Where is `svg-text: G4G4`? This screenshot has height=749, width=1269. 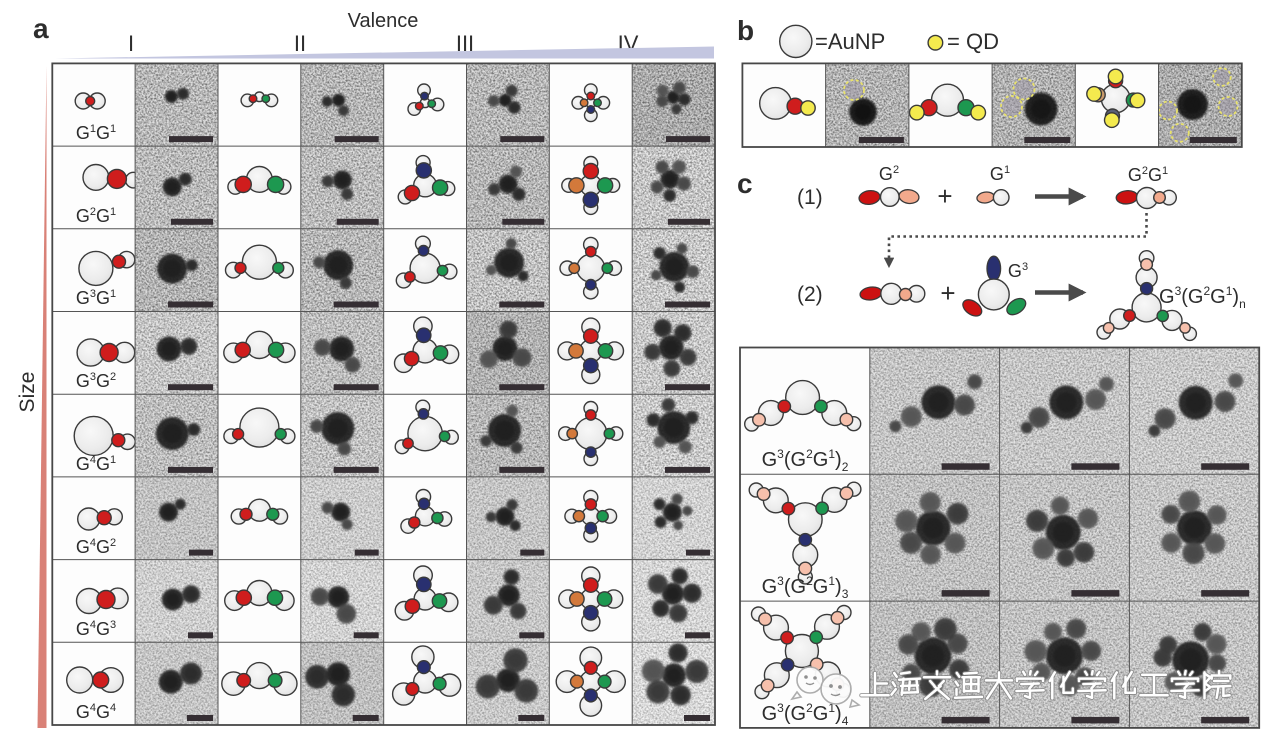 svg-text: G4G4 is located at coordinates (96, 712).